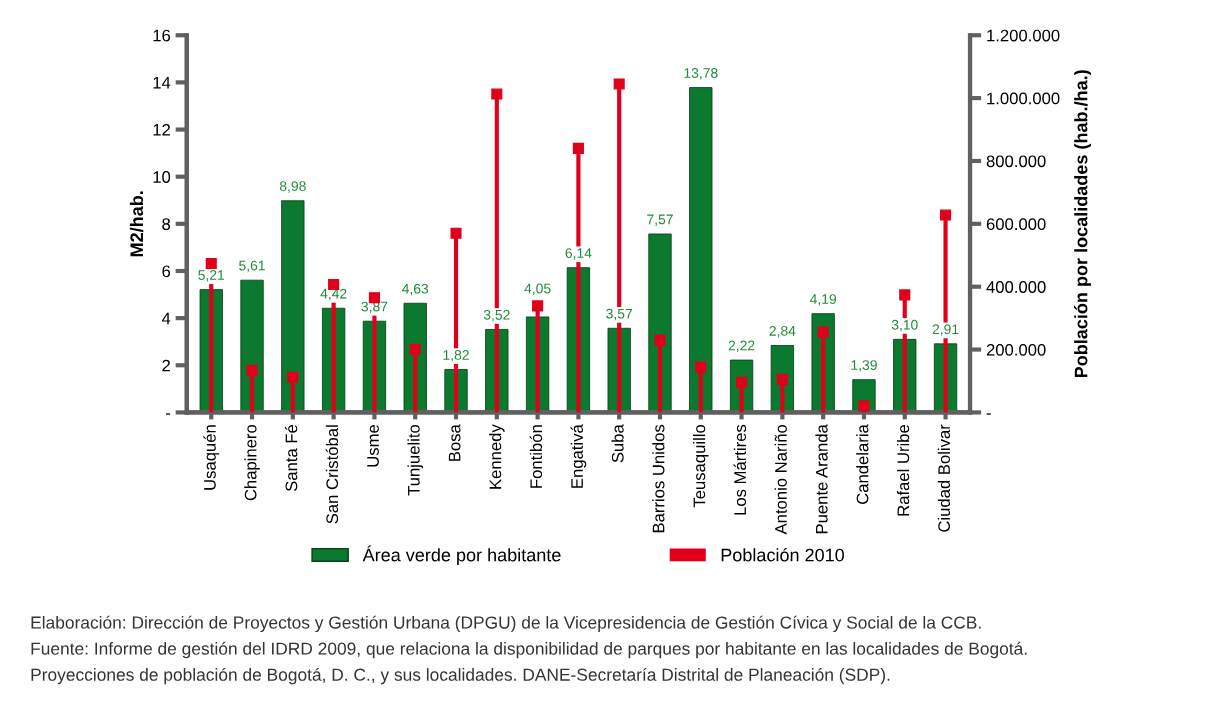  What do you see at coordinates (529, 650) in the screenshot?
I see `source-note: Fuente: Informe de gestión del IDRD 2009, que relaciona la disponibilidad de parques por habitante en las localidades de Bogotá.` at bounding box center [529, 650].